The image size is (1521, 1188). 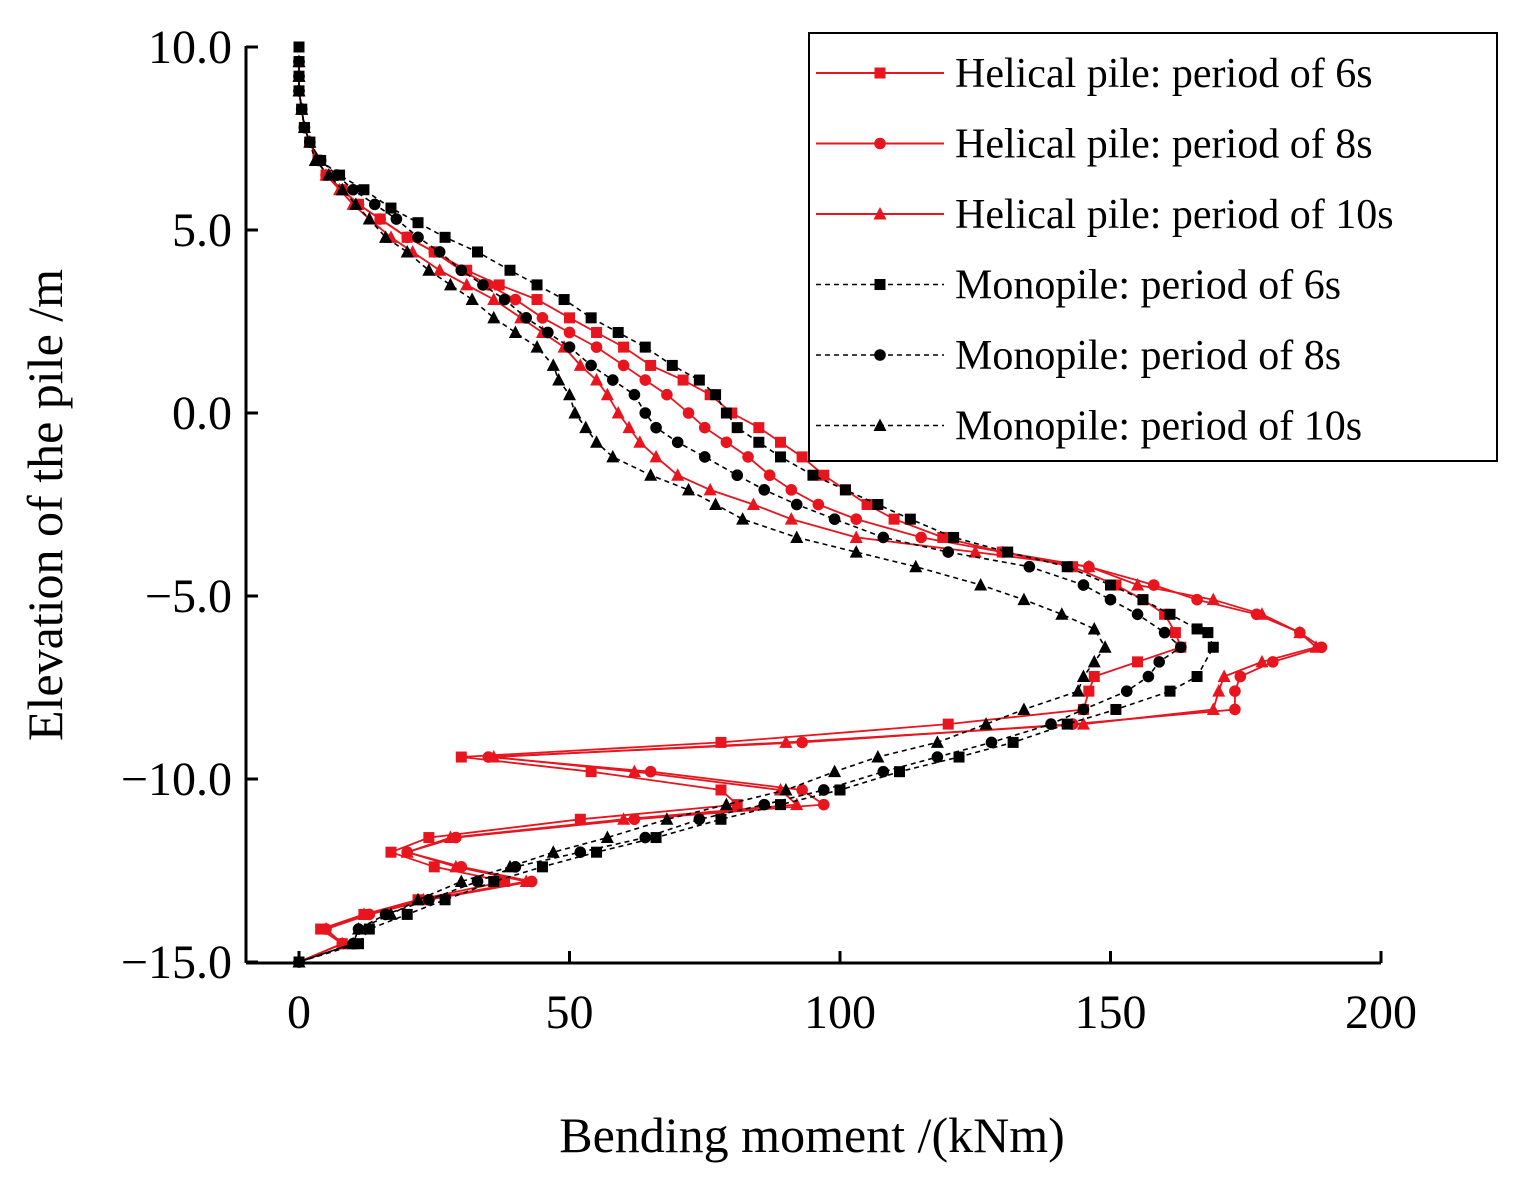 What do you see at coordinates (202, 230) in the screenshot?
I see `y-tick-label: 5.0` at bounding box center [202, 230].